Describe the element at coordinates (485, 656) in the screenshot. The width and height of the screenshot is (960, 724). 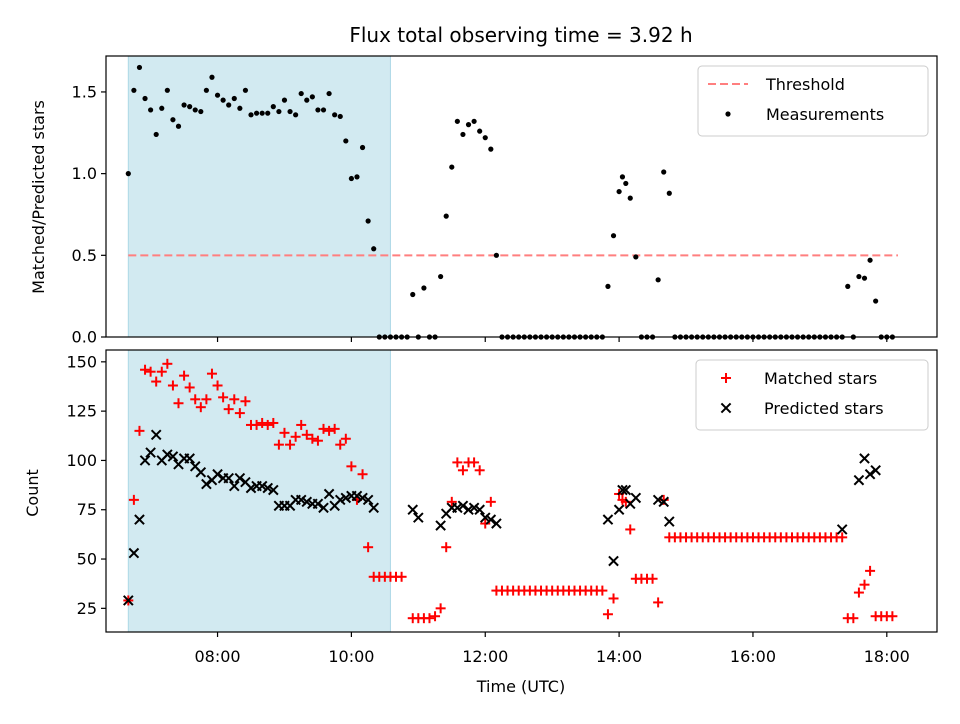
I see `x-tick-label: 12:00` at that location.